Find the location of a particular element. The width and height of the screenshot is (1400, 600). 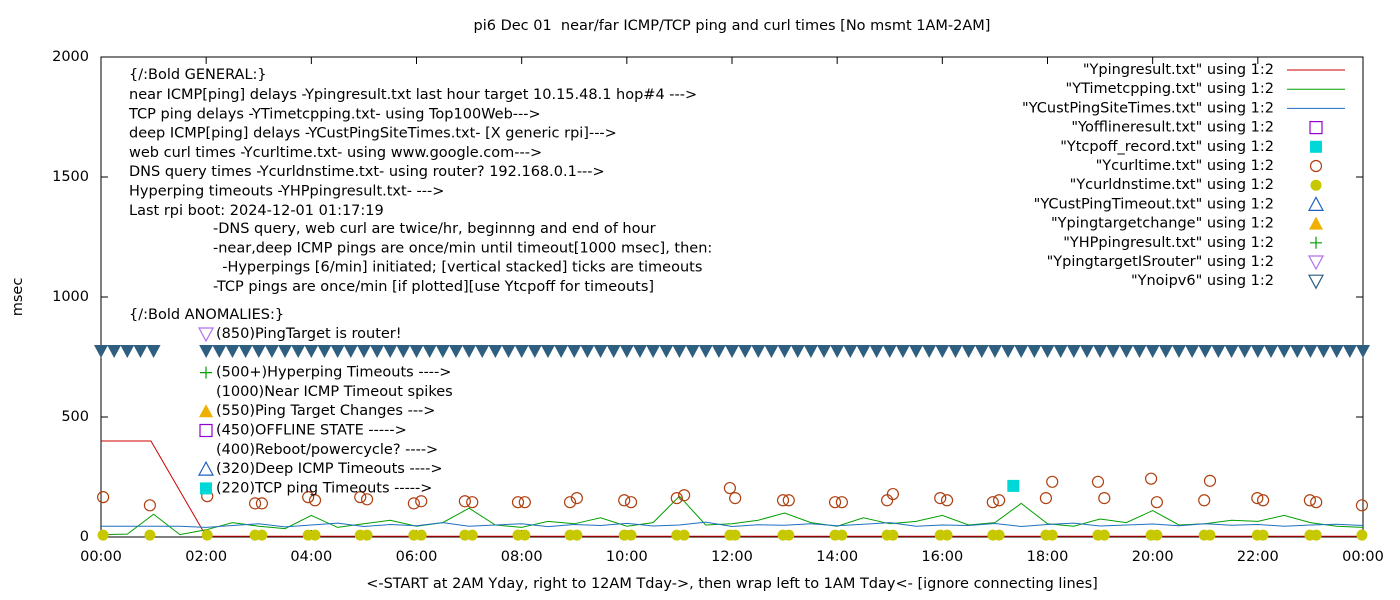

legend-label: "YHPpingresult.txt" using 1:2 is located at coordinates (1168, 243).